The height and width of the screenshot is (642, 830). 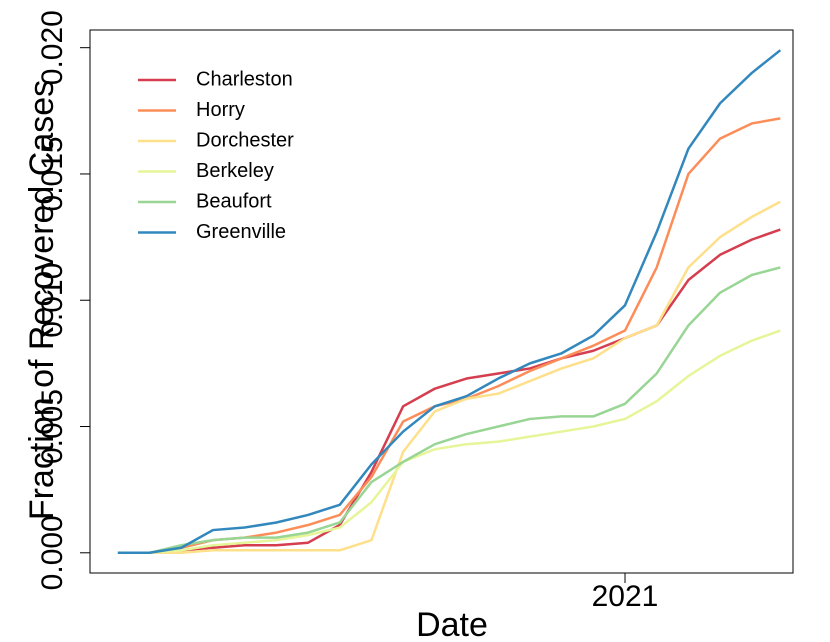 I want to click on legend-label: Horry, so click(x=220, y=110).